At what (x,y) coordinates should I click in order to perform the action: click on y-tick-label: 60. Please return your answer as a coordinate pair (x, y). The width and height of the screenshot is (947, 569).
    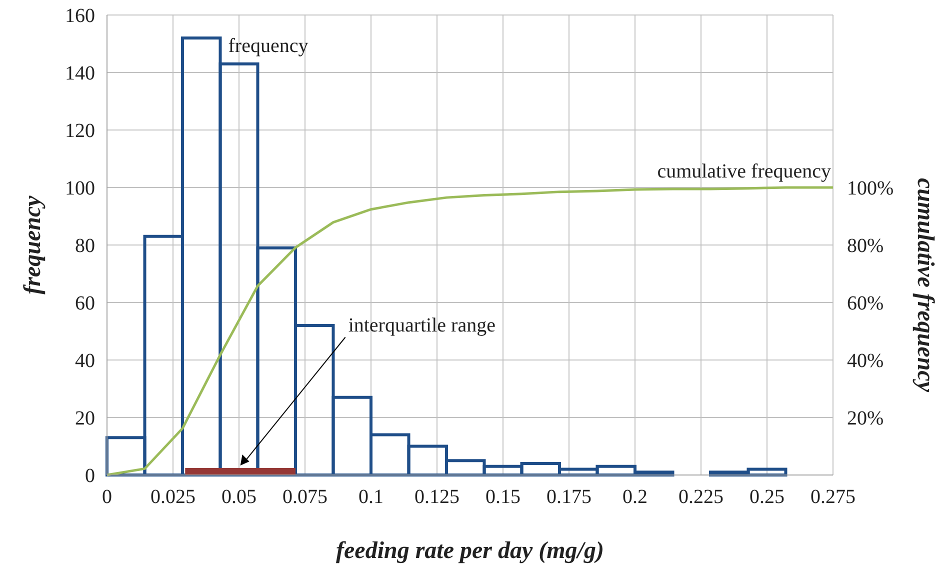
    Looking at the image, I should click on (85, 303).